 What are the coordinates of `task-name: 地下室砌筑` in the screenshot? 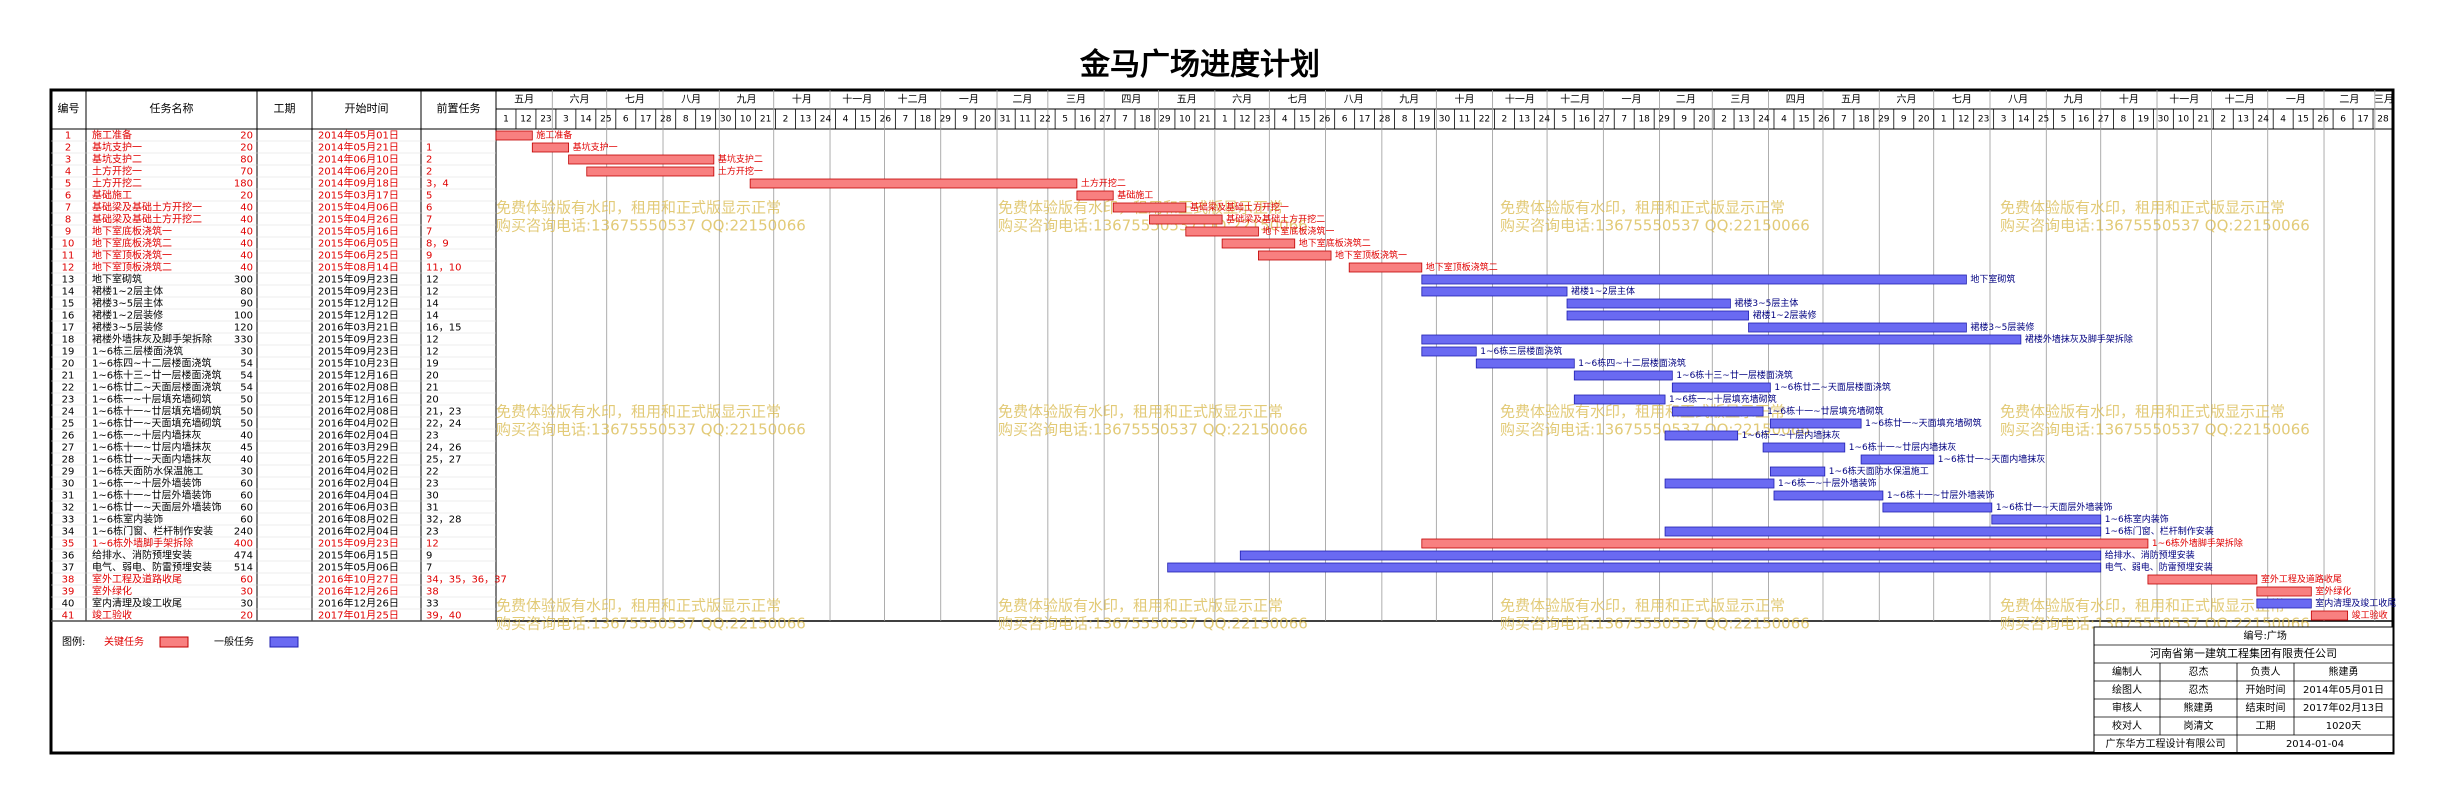 It's located at (117, 279).